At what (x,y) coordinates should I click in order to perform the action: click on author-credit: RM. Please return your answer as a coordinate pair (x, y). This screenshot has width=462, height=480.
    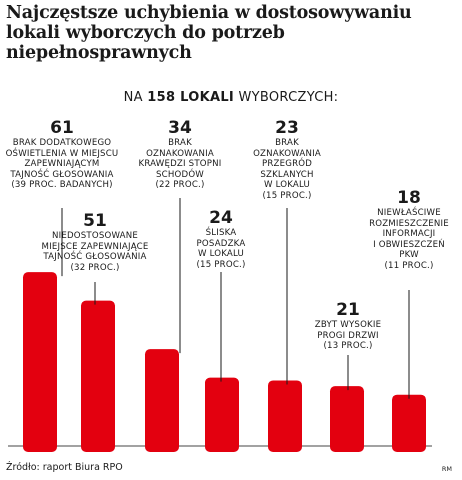
    Looking at the image, I should click on (446, 469).